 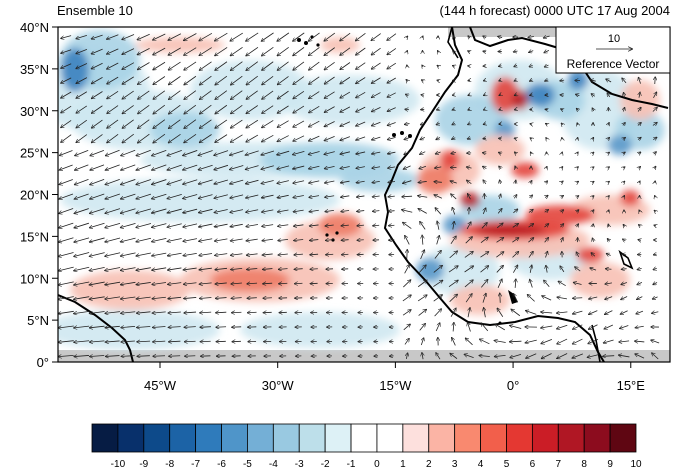 I want to click on colorbar-label: -10, so click(x=118, y=464).